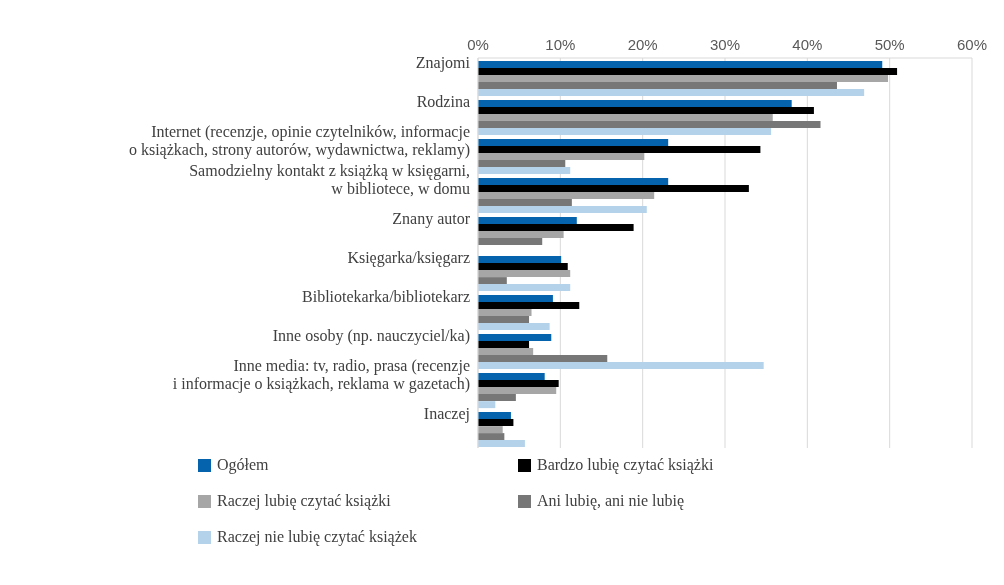 The height and width of the screenshot is (585, 1004). Describe the element at coordinates (371, 335) in the screenshot. I see `y-tick-label: Inne osoby (np. nauczyciel/ka)` at that location.